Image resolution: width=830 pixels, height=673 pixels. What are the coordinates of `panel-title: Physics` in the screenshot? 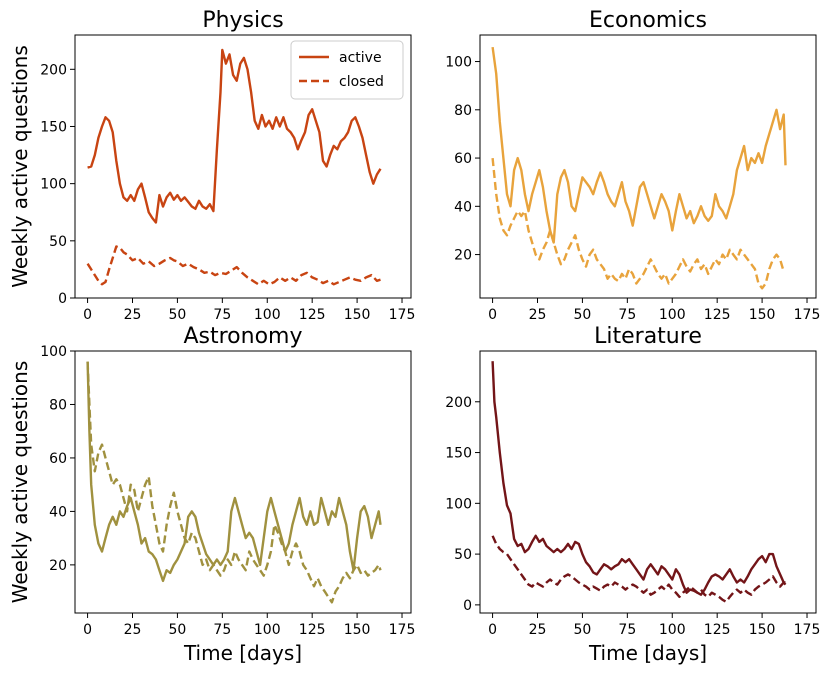 It's located at (242, 20).